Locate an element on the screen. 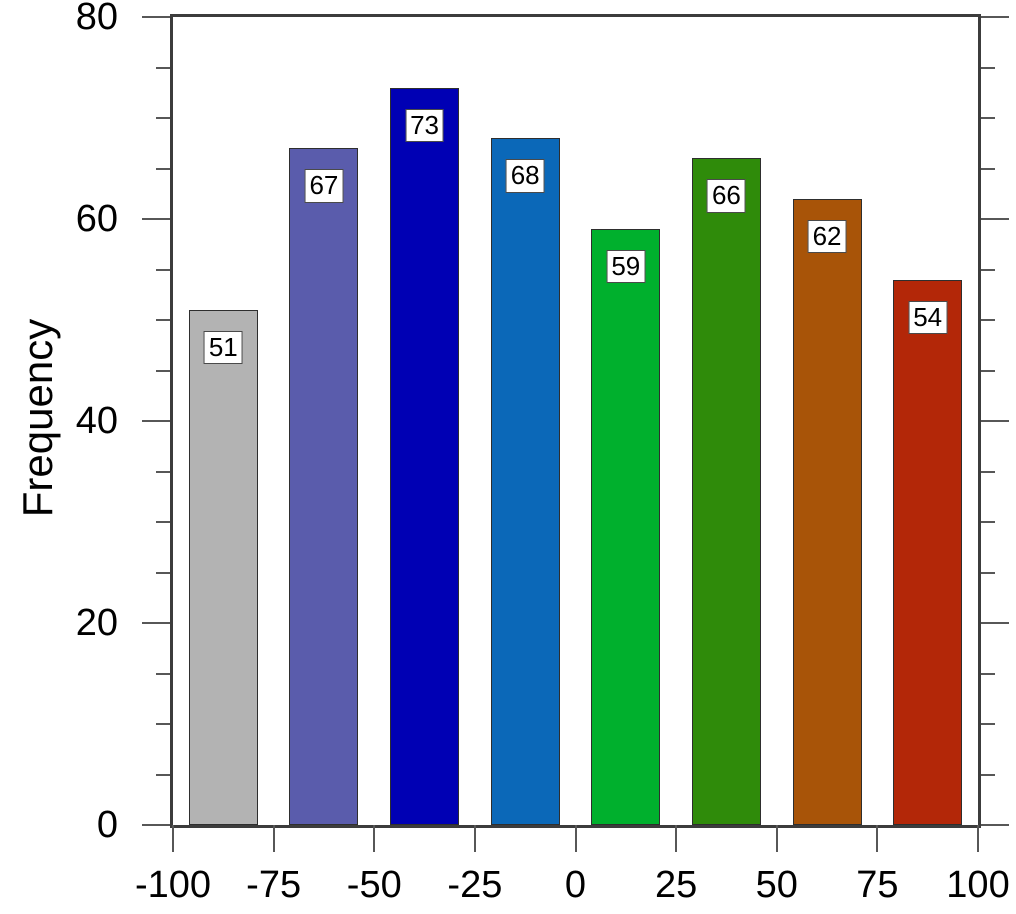  x-tick-label: -75 is located at coordinates (274, 885).